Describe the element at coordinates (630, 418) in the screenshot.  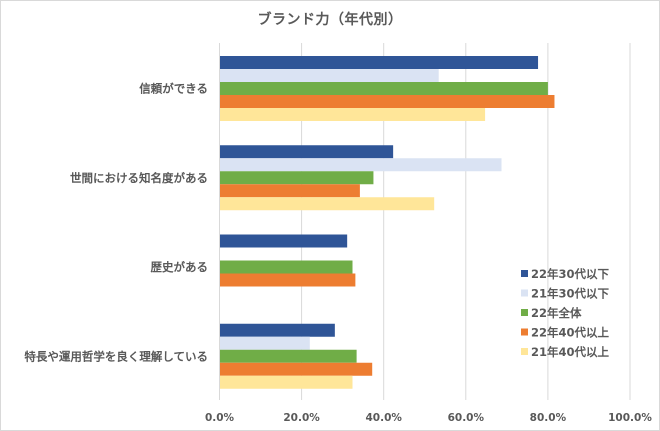
I see `x-tick-label: 100.0%` at that location.